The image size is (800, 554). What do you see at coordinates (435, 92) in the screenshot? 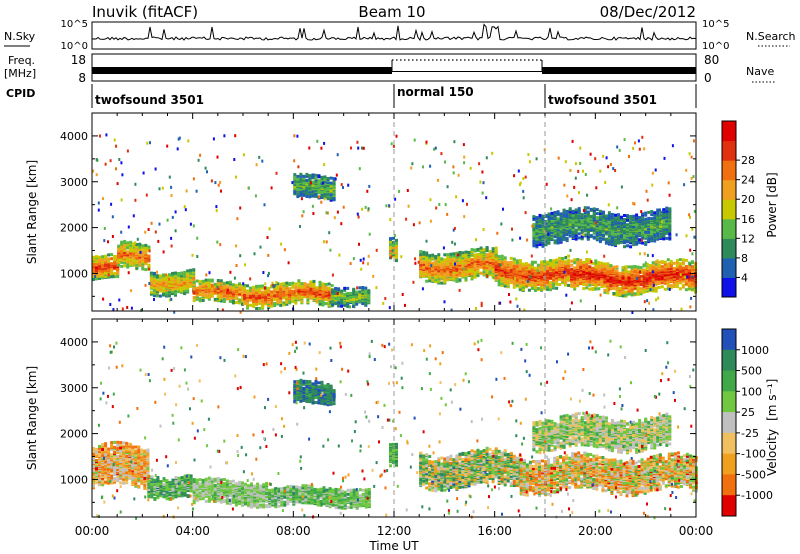
I see `cpid-segment-label: normal 150` at bounding box center [435, 92].